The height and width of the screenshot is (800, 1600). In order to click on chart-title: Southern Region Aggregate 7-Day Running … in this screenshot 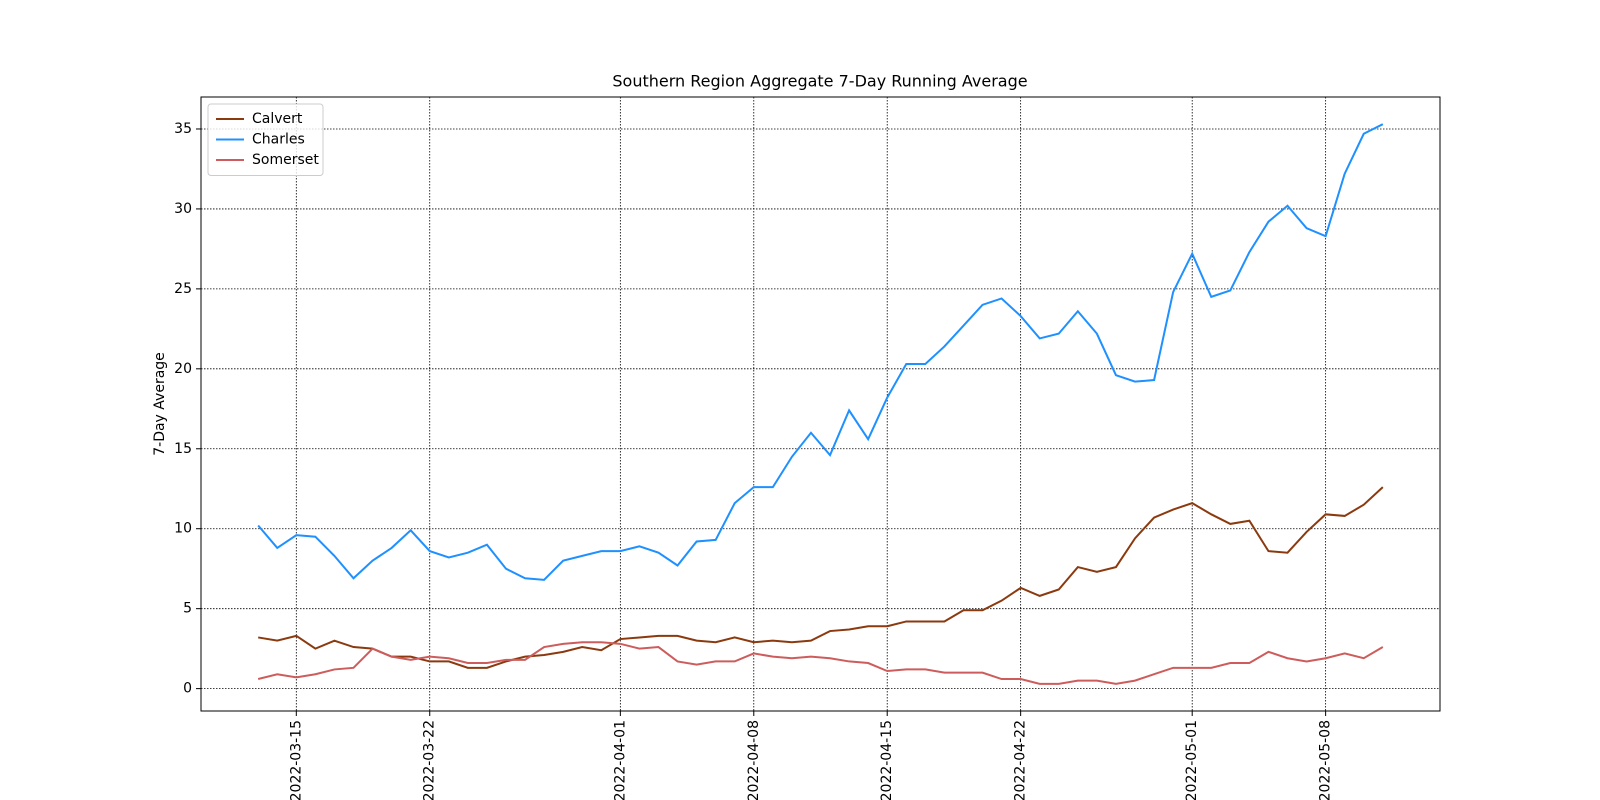, I will do `click(819, 81)`.